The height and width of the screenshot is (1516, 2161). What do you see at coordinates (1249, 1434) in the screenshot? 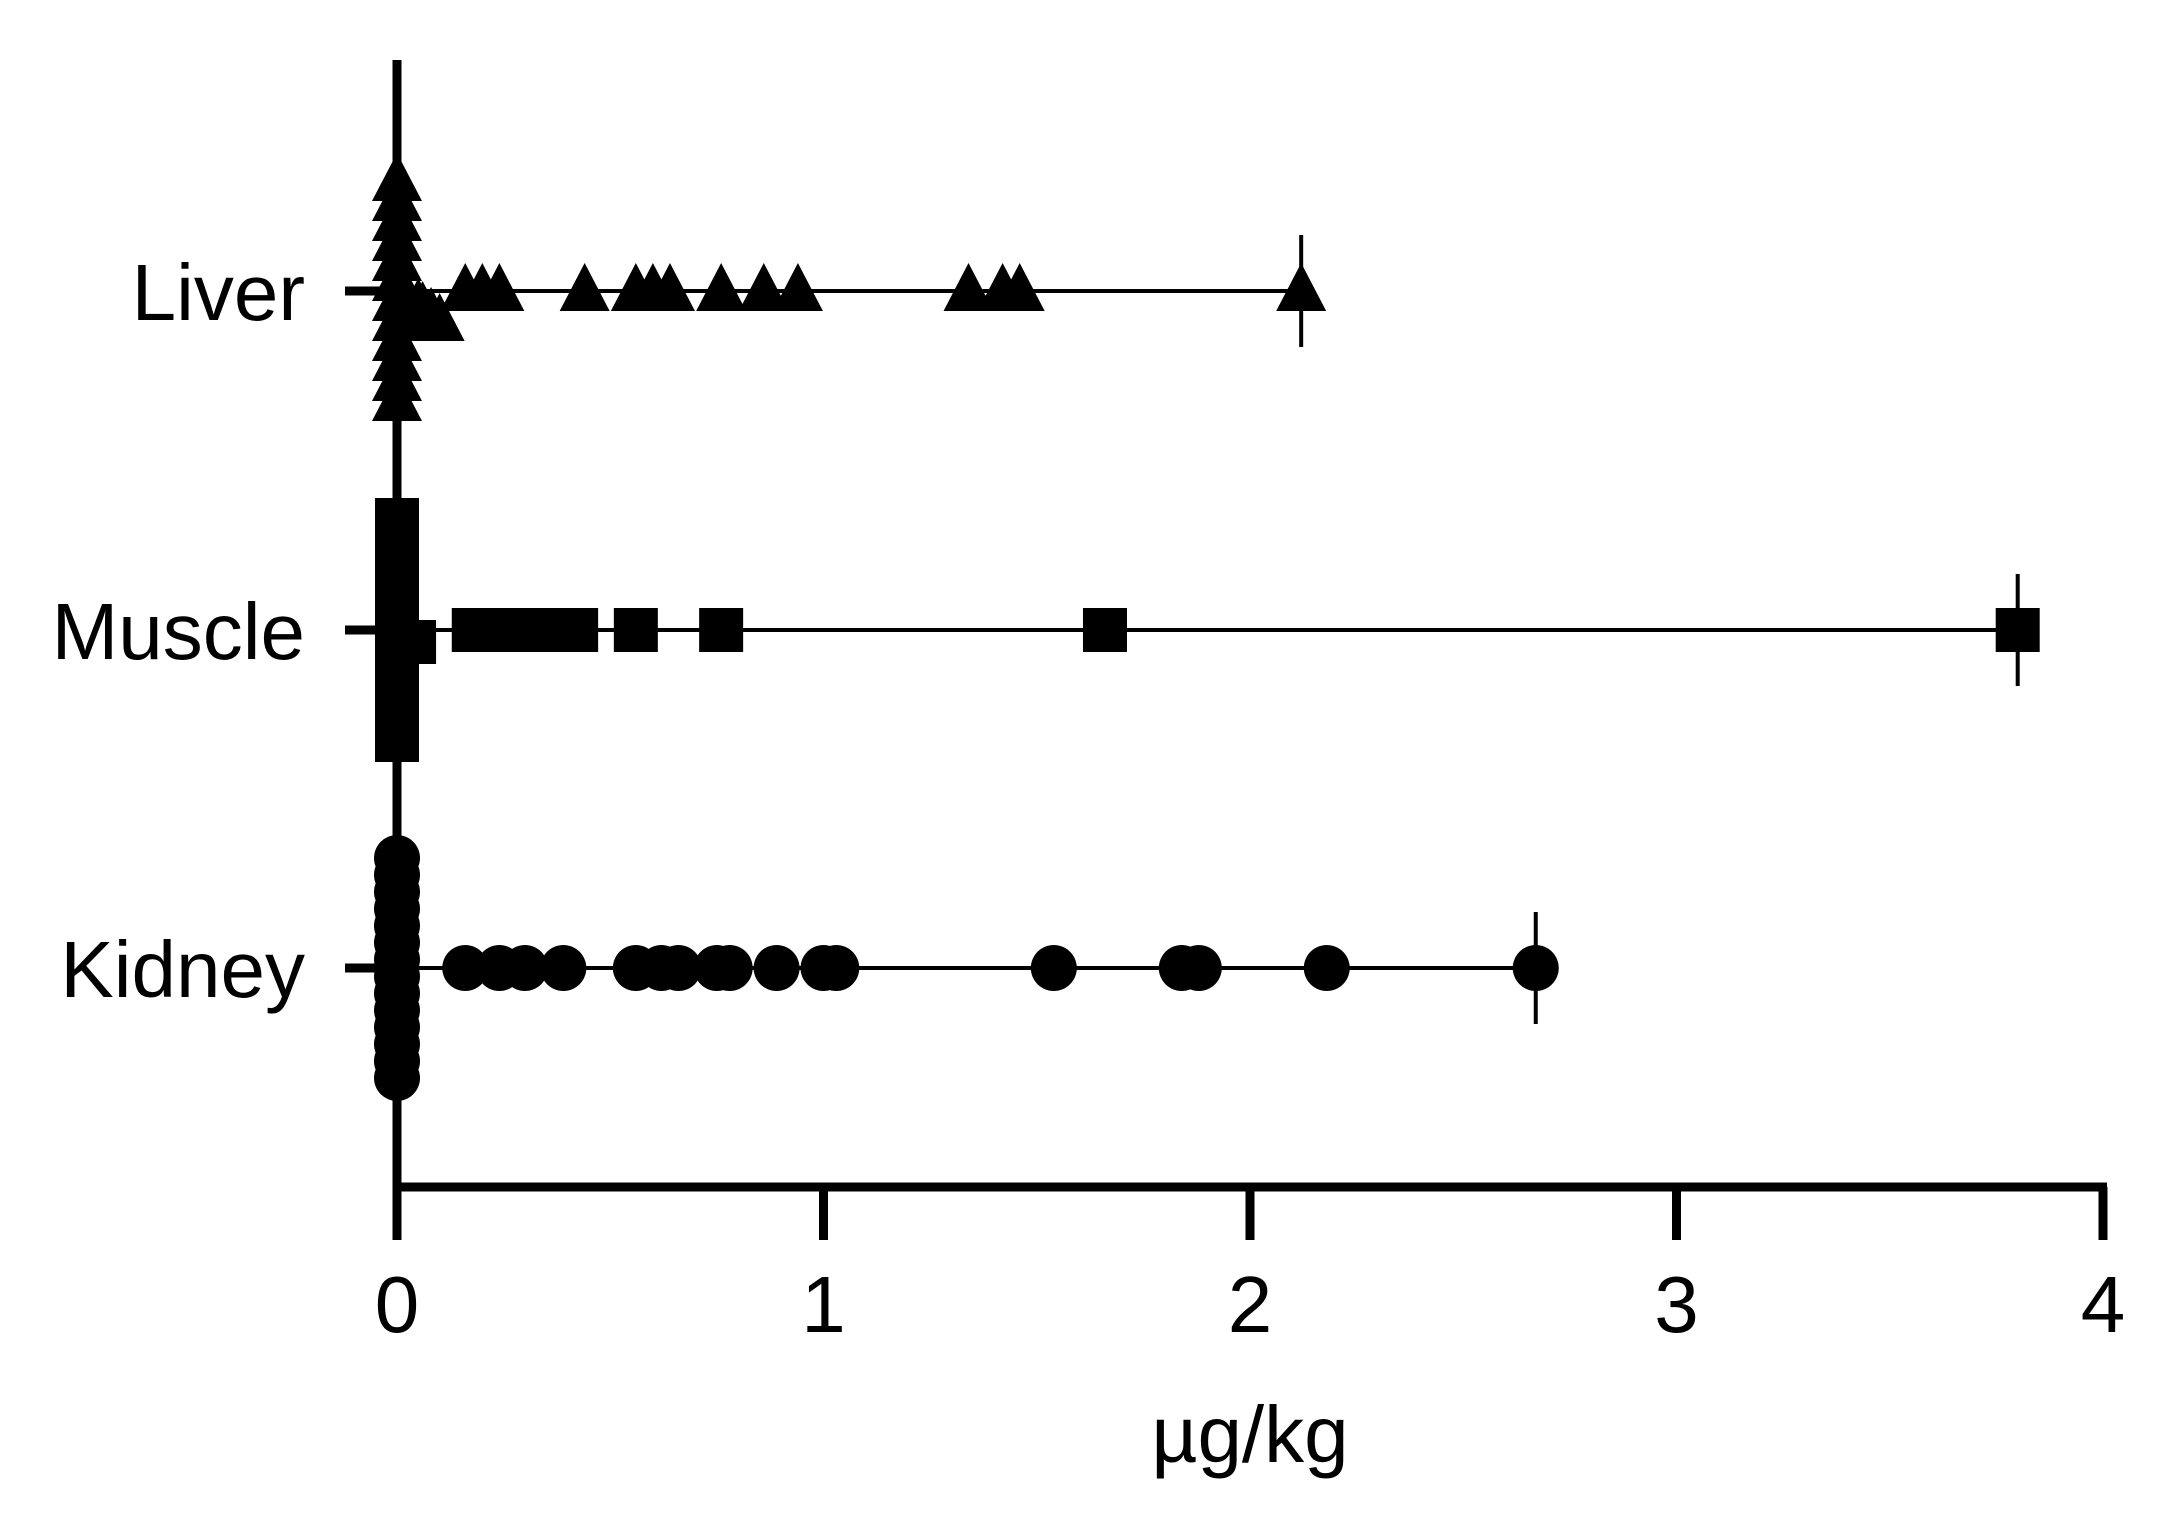
I see `x-axis-title: µg/kg` at bounding box center [1249, 1434].